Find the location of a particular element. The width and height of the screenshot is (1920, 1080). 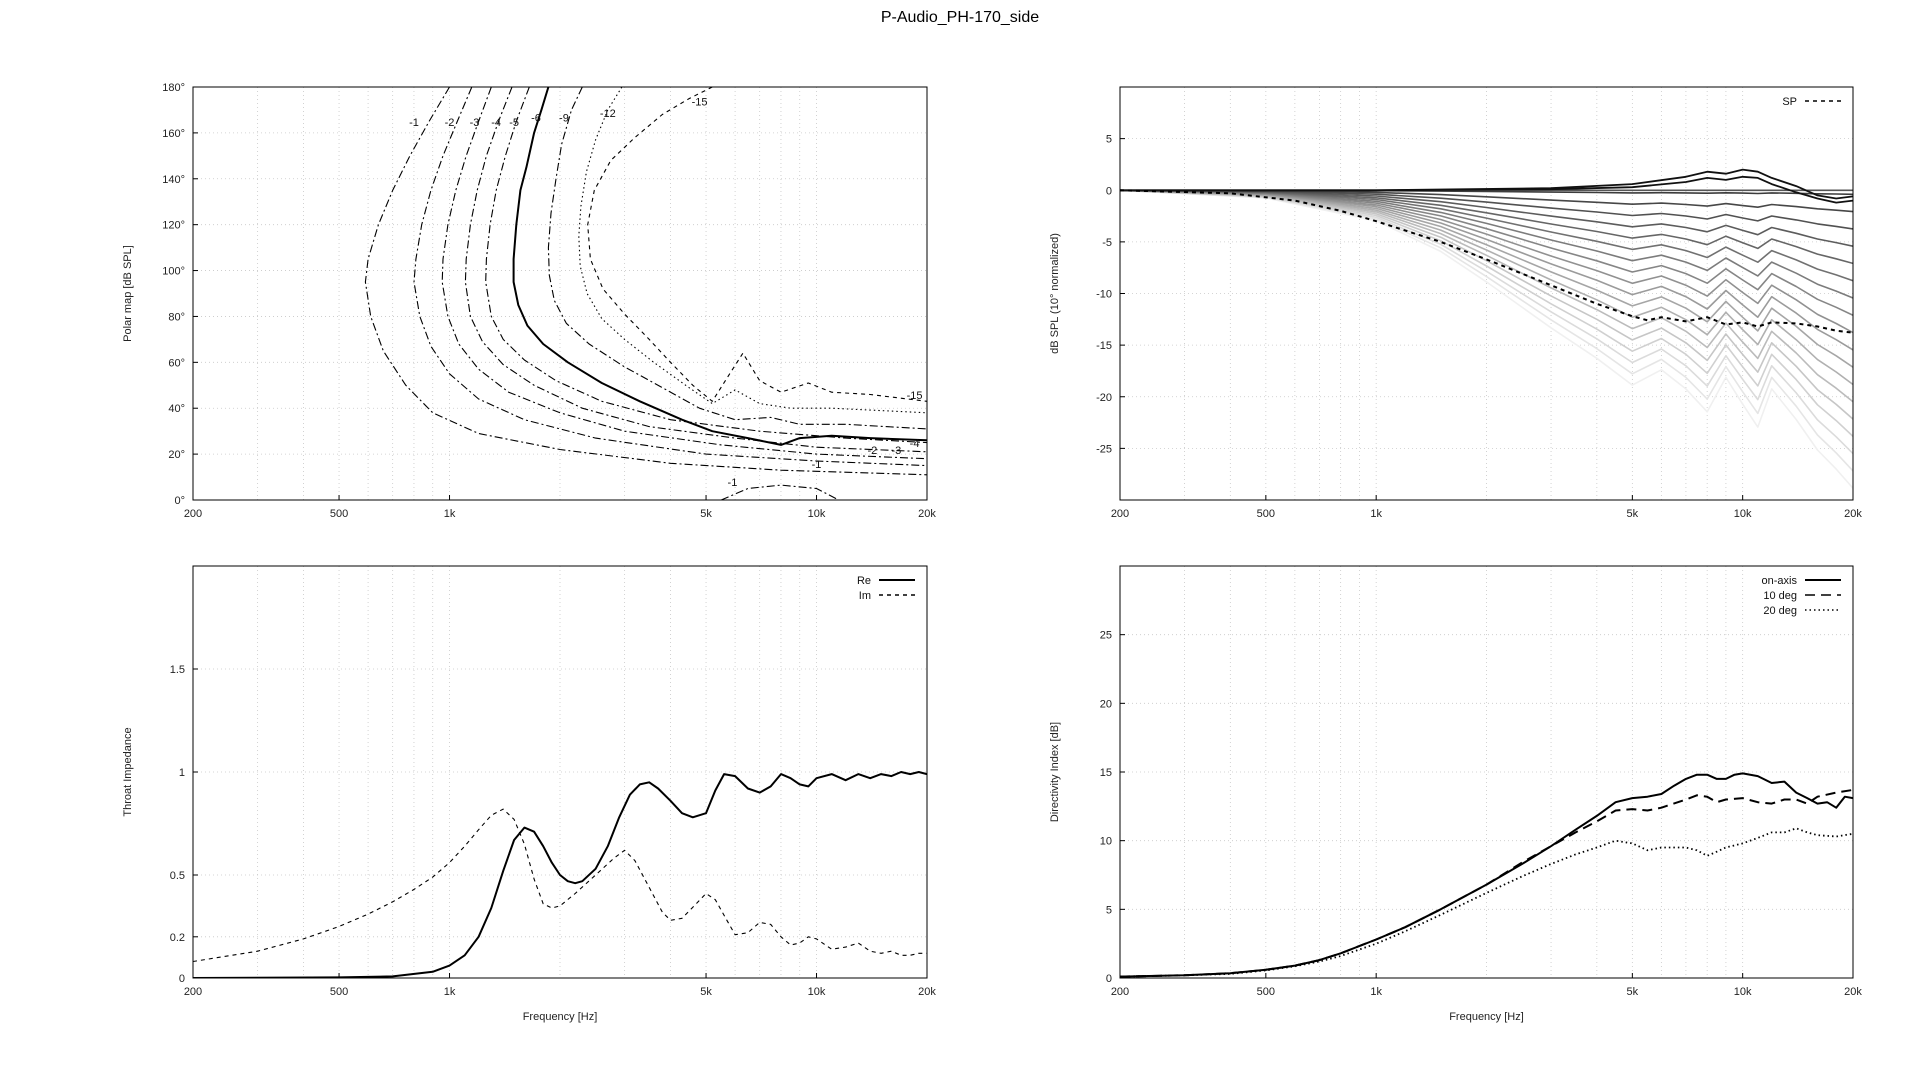

contour-line--1 is located at coordinates (645, 281).